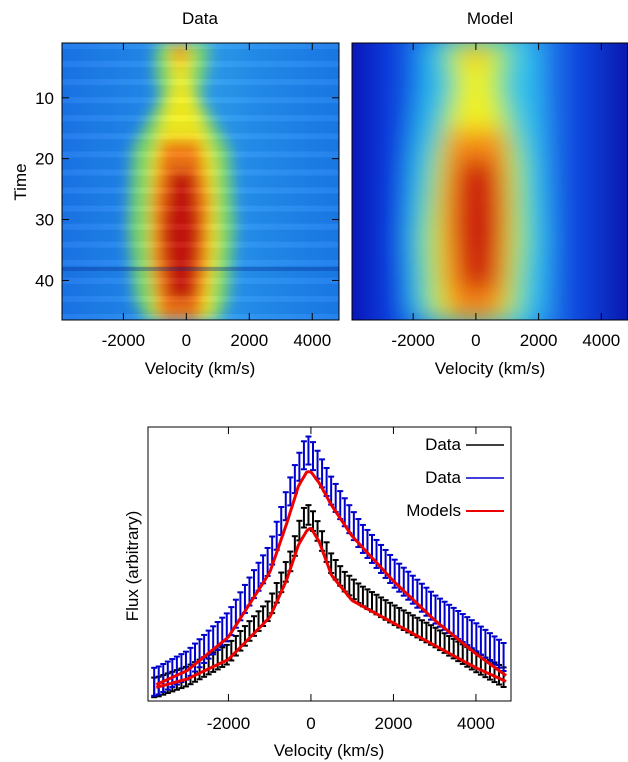 This screenshot has width=628, height=762. I want to click on heatmap-model-xlabel: Velocity (km/s), so click(490, 368).